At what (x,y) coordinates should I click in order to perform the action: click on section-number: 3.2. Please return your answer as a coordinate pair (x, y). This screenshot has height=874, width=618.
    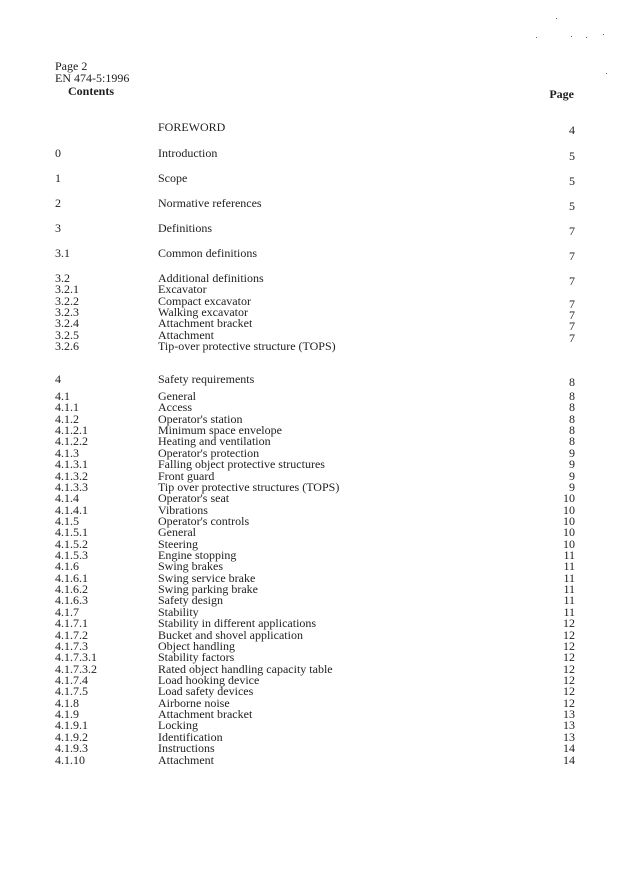
    Looking at the image, I should click on (62, 278).